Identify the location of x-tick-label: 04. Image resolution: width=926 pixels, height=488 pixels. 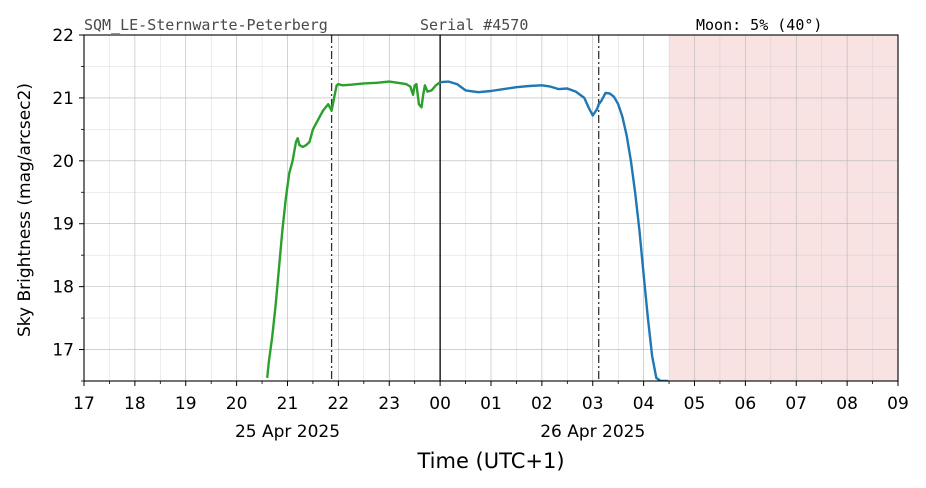
(644, 404).